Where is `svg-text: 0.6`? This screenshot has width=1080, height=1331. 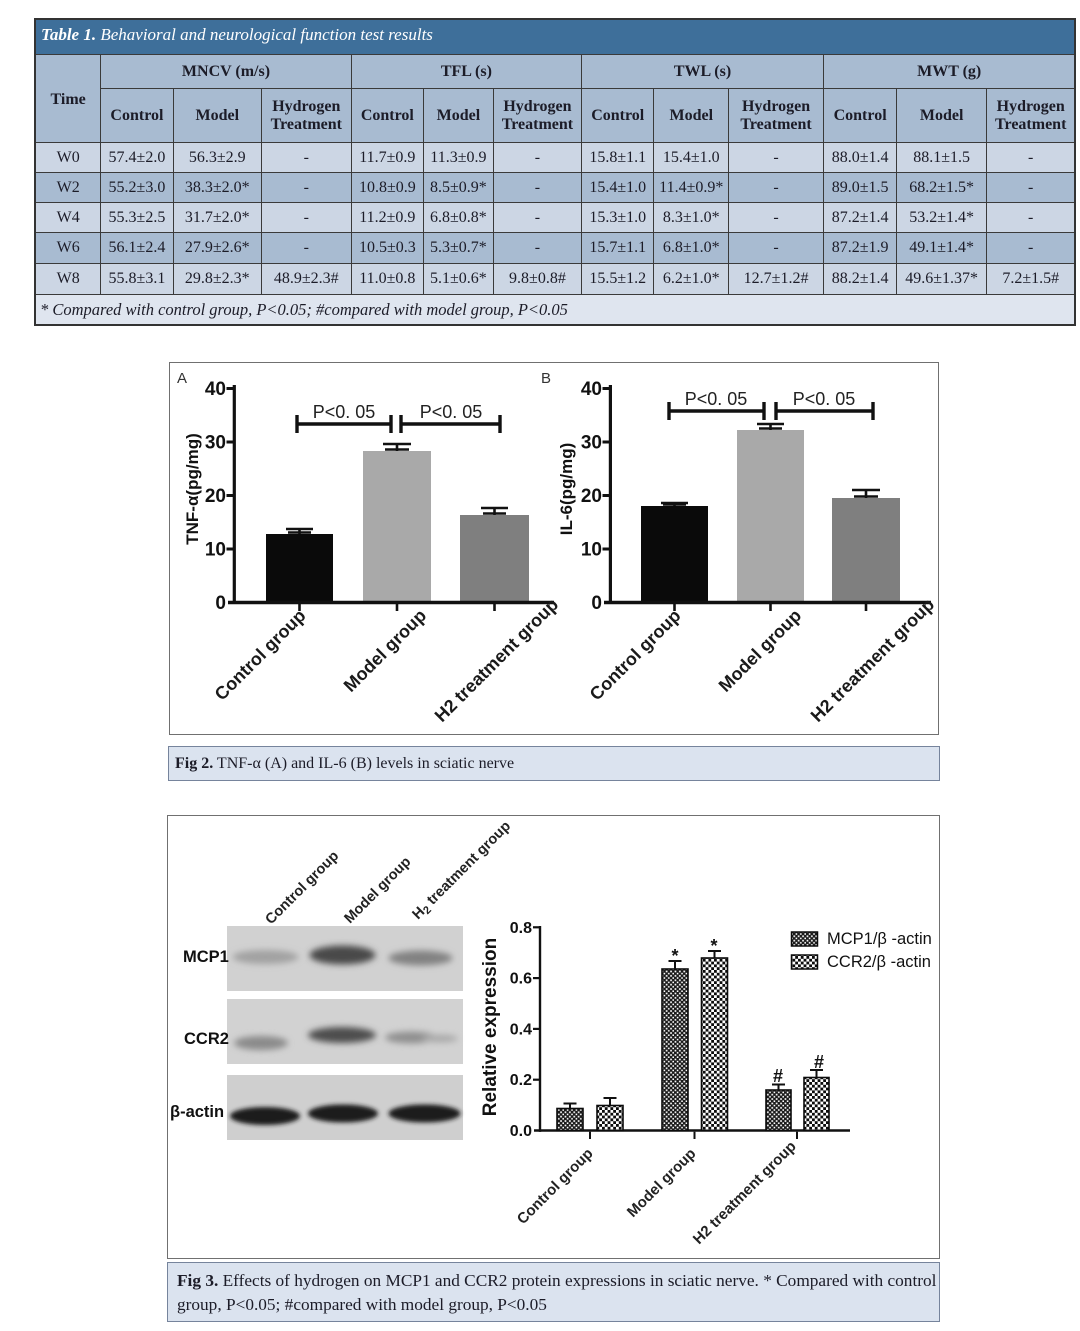
svg-text: 0.6 is located at coordinates (521, 979).